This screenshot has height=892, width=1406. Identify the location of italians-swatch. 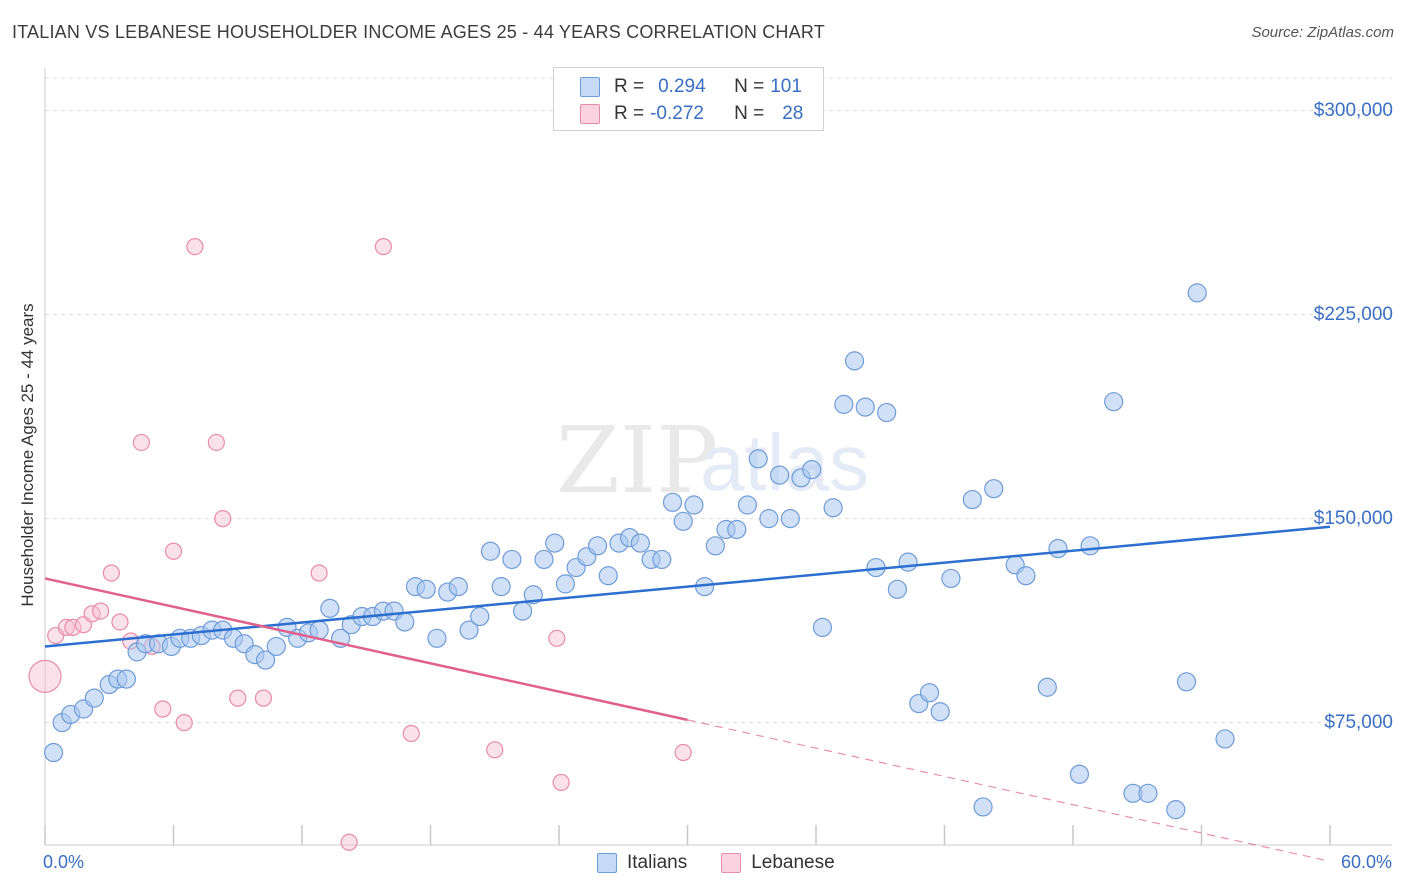
(590, 87).